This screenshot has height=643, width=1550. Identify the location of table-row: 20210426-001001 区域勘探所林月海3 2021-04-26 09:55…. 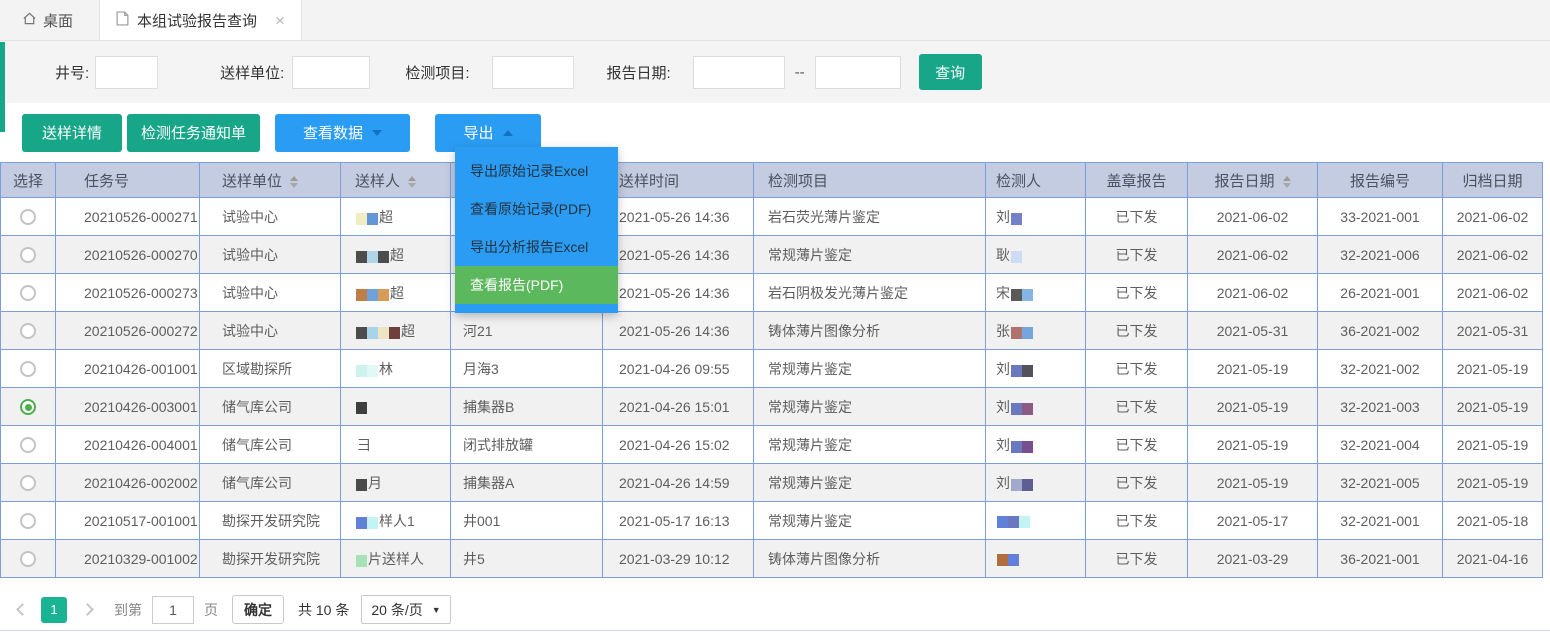
(771, 368).